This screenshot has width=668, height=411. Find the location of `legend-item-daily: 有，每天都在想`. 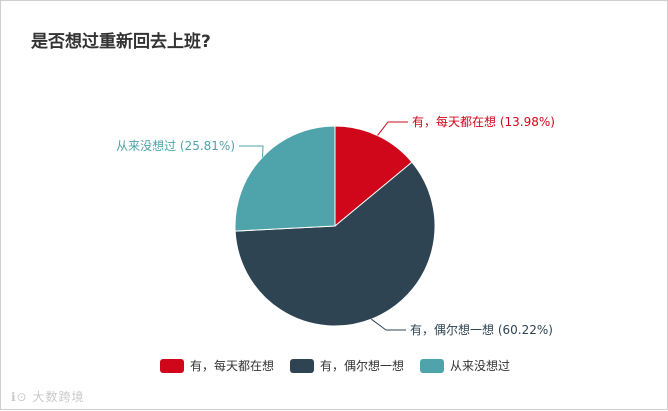

legend-item-daily: 有，每天都在想 is located at coordinates (216, 365).